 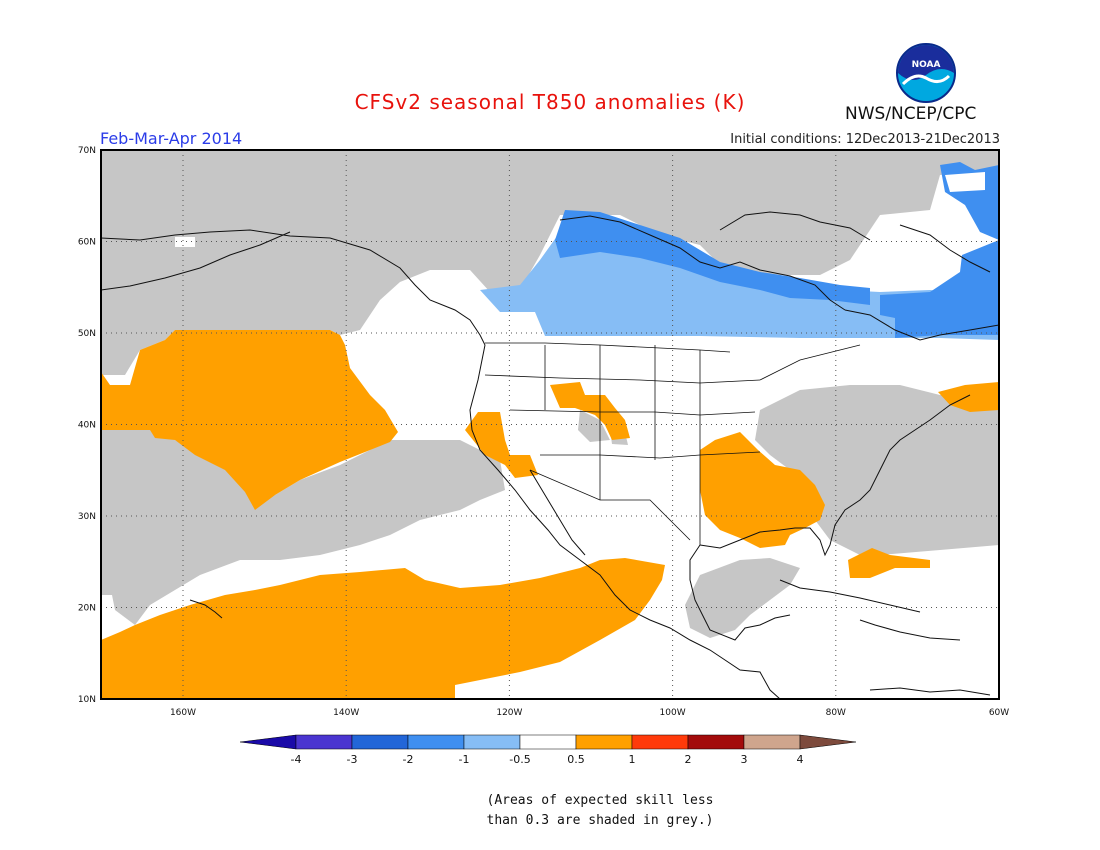 I want to click on latitude-label: 60N, so click(x=87, y=243).